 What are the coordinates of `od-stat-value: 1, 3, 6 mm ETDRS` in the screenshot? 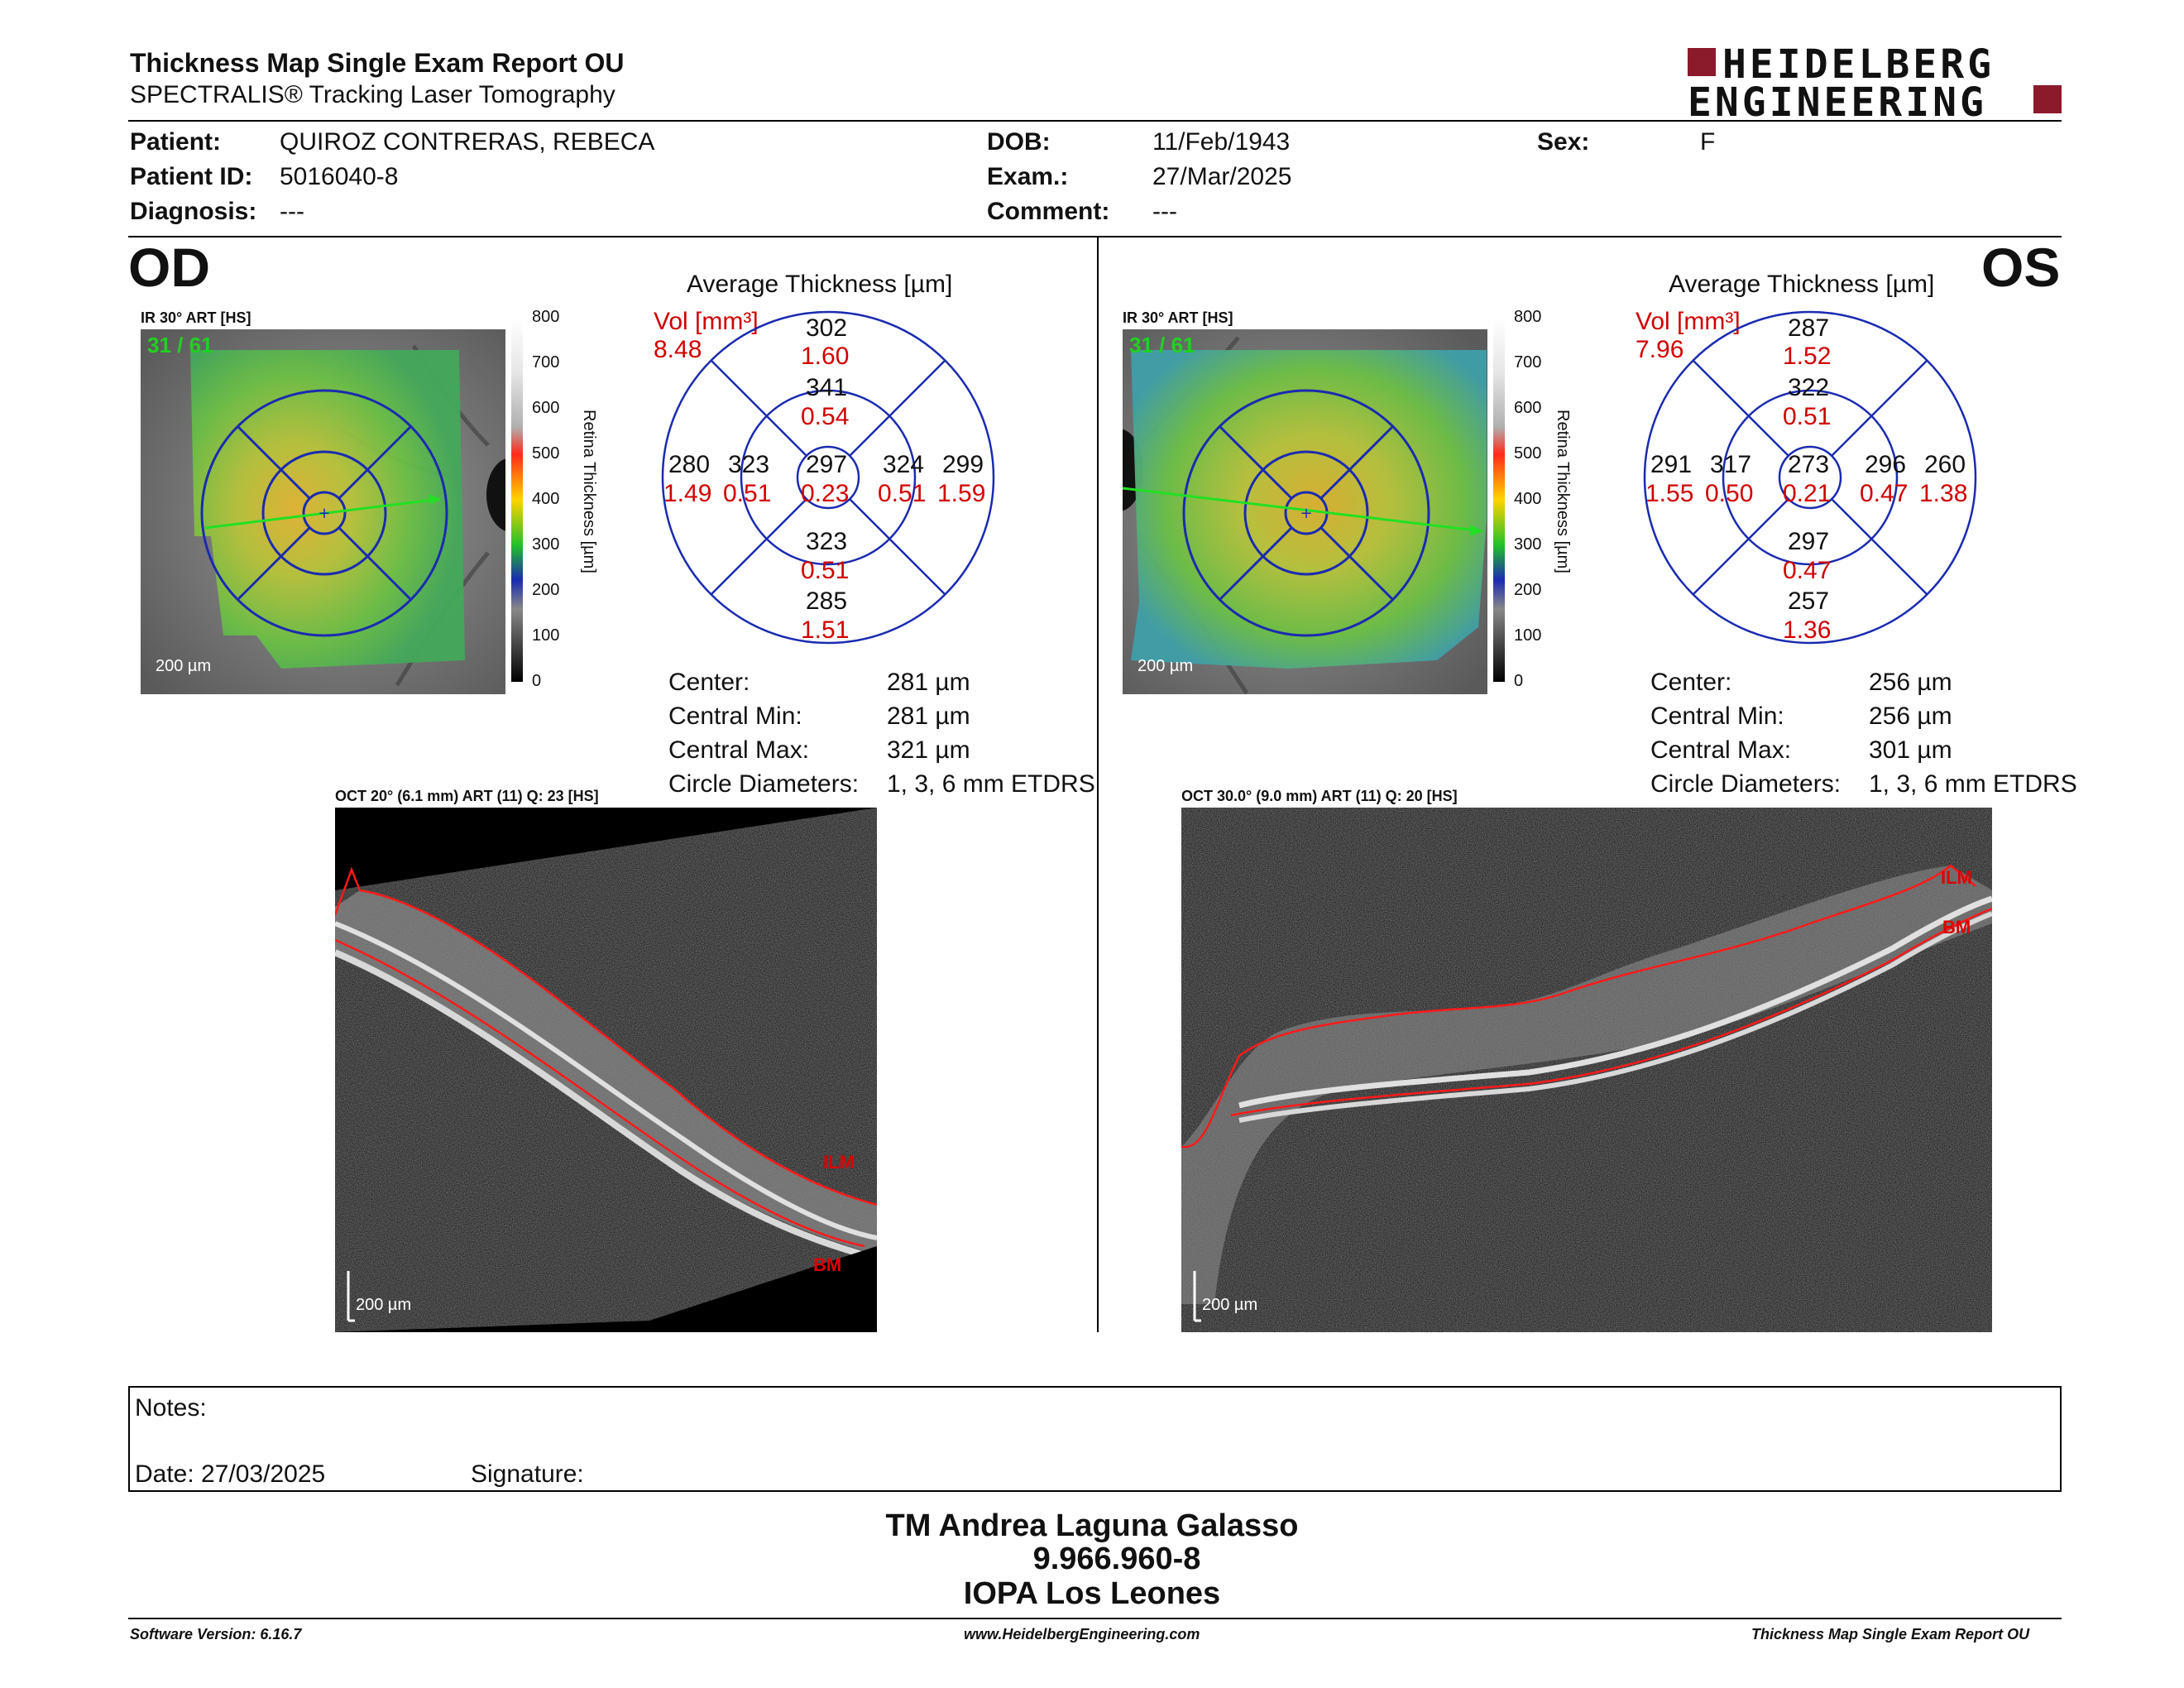 It's located at (991, 784).